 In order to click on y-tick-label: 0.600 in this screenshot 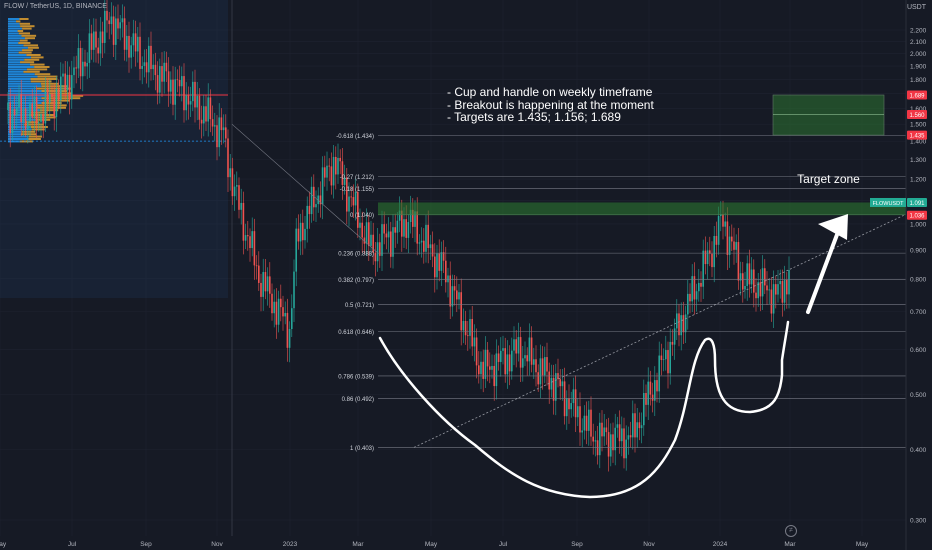, I will do `click(918, 350)`.